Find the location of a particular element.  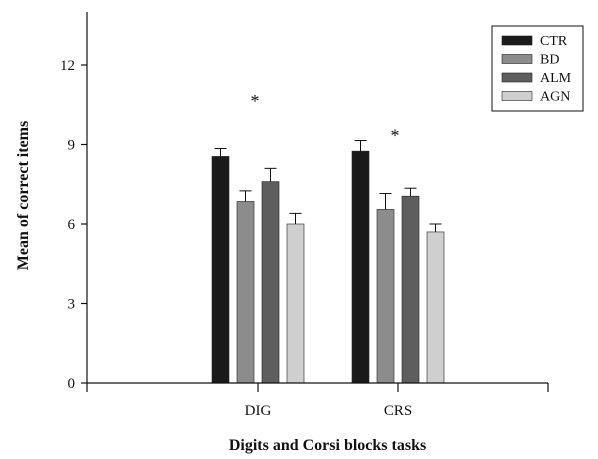

x-tick-label: DIG is located at coordinates (258, 411).